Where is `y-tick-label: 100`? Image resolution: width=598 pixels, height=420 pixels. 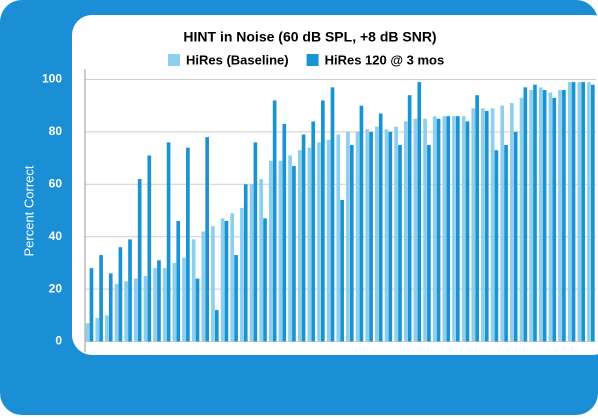 y-tick-label: 100 is located at coordinates (52, 79).